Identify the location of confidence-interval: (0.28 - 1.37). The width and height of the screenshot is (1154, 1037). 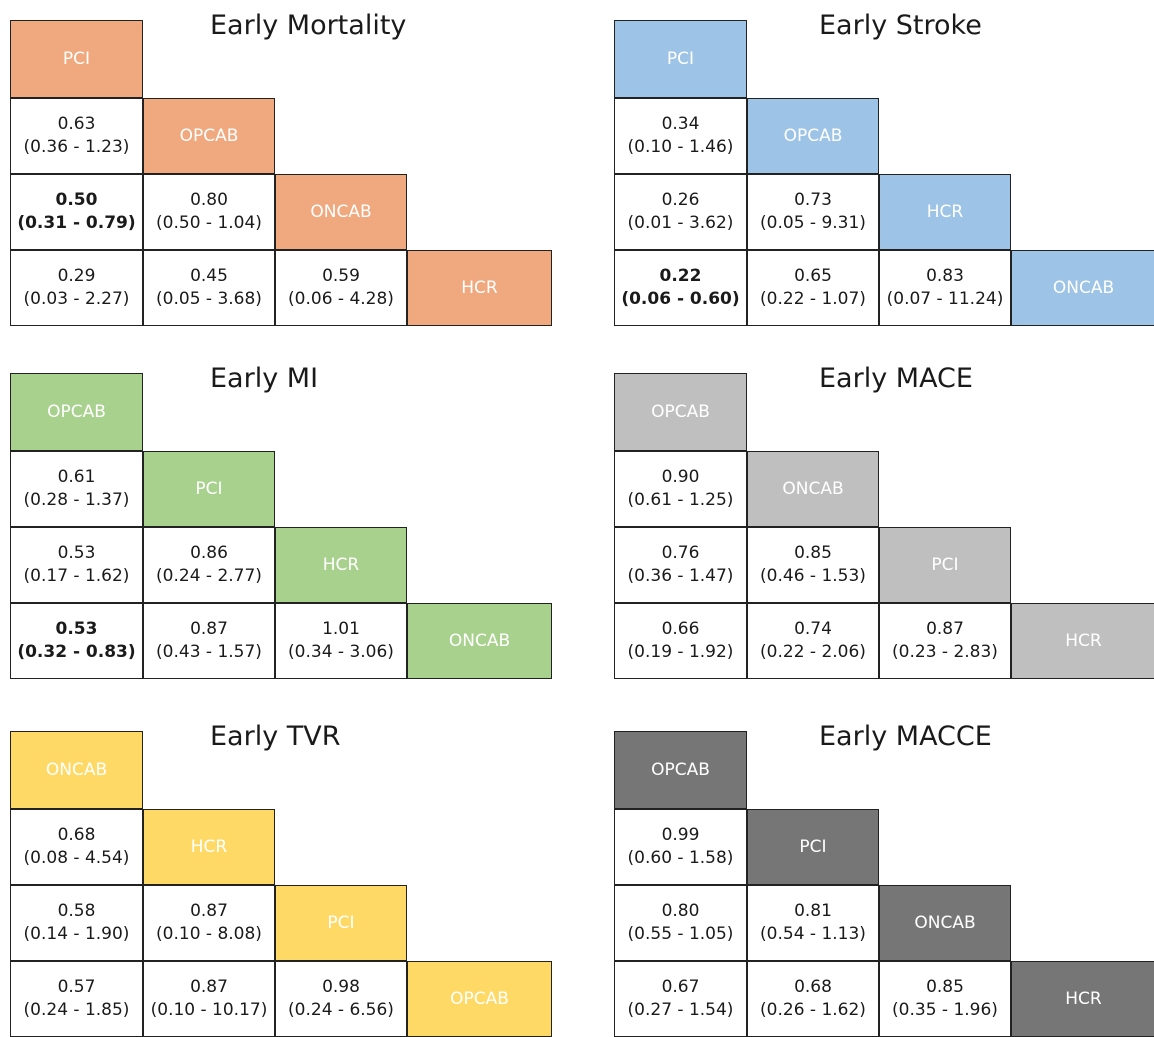
(76, 500).